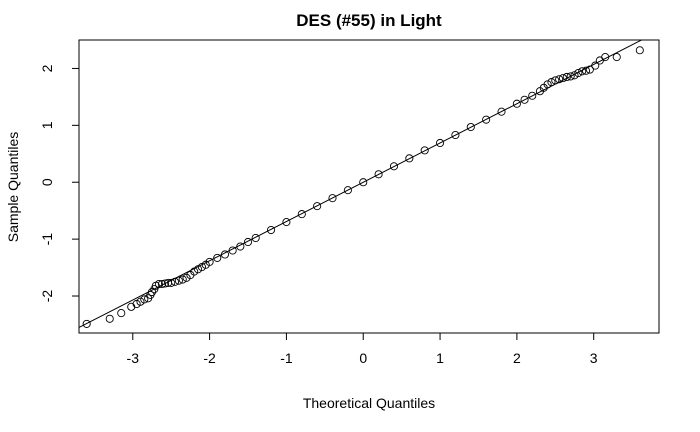 The width and height of the screenshot is (700, 432). Describe the element at coordinates (286, 358) in the screenshot. I see `x-tick-label: -1` at that location.